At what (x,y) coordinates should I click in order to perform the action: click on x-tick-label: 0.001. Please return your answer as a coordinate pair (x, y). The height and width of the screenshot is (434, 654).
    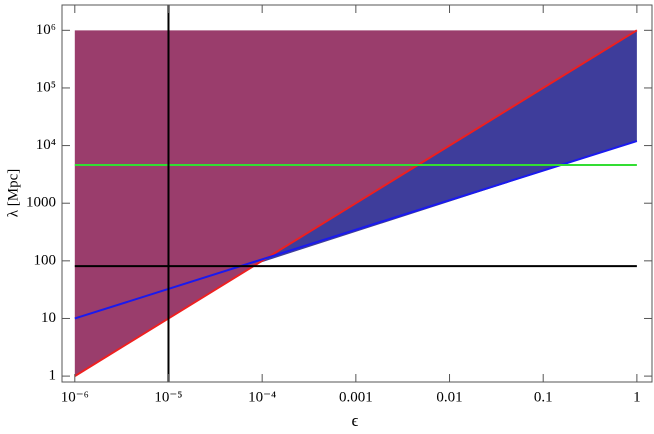
    Looking at the image, I should click on (356, 397).